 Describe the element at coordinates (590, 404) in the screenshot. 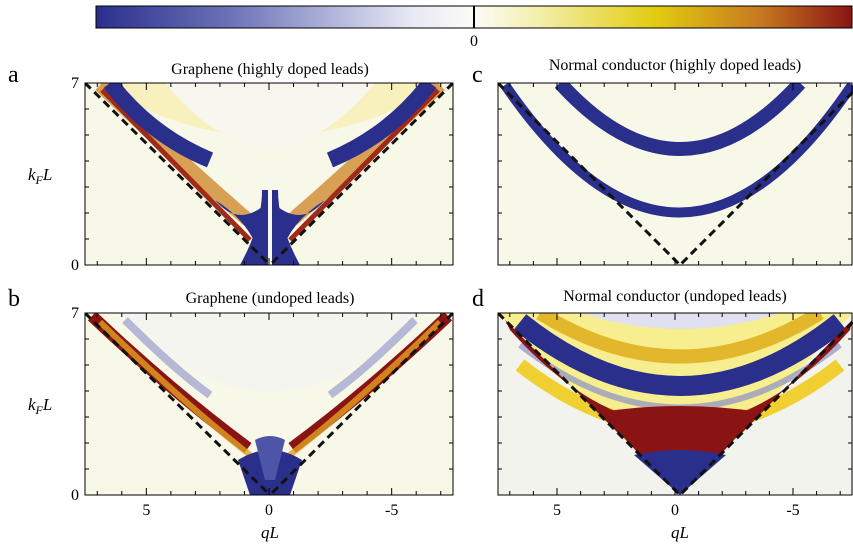

I see `cone-line-left-d` at that location.